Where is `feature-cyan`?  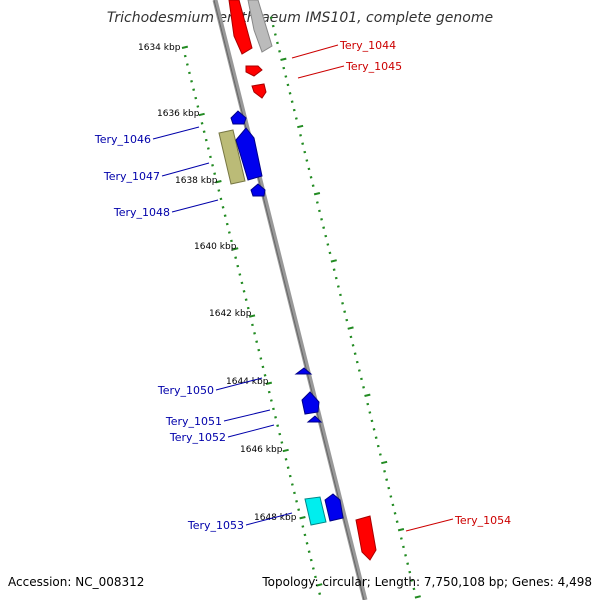 feature-cyan is located at coordinates (315, 511).